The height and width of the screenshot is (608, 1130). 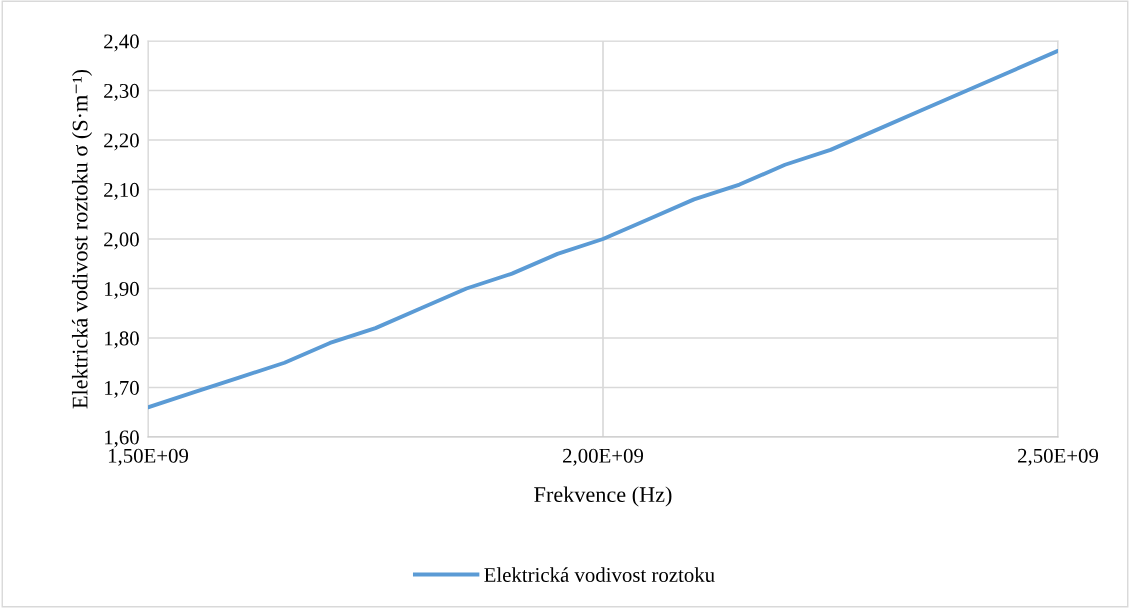 What do you see at coordinates (599, 574) in the screenshot?
I see `legend-label: Elektrická vodivost roztoku` at bounding box center [599, 574].